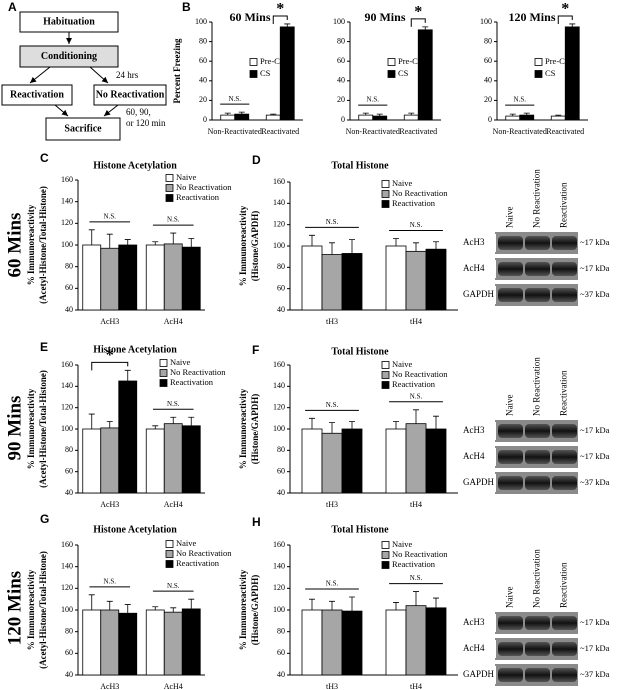 The height and width of the screenshot is (690, 622). What do you see at coordinates (14, 245) in the screenshot?
I see `row-label: 60 Mins` at bounding box center [14, 245].